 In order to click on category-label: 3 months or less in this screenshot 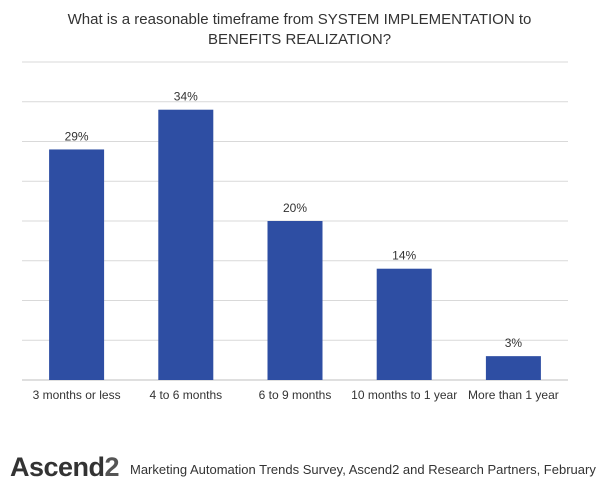, I will do `click(77, 395)`.